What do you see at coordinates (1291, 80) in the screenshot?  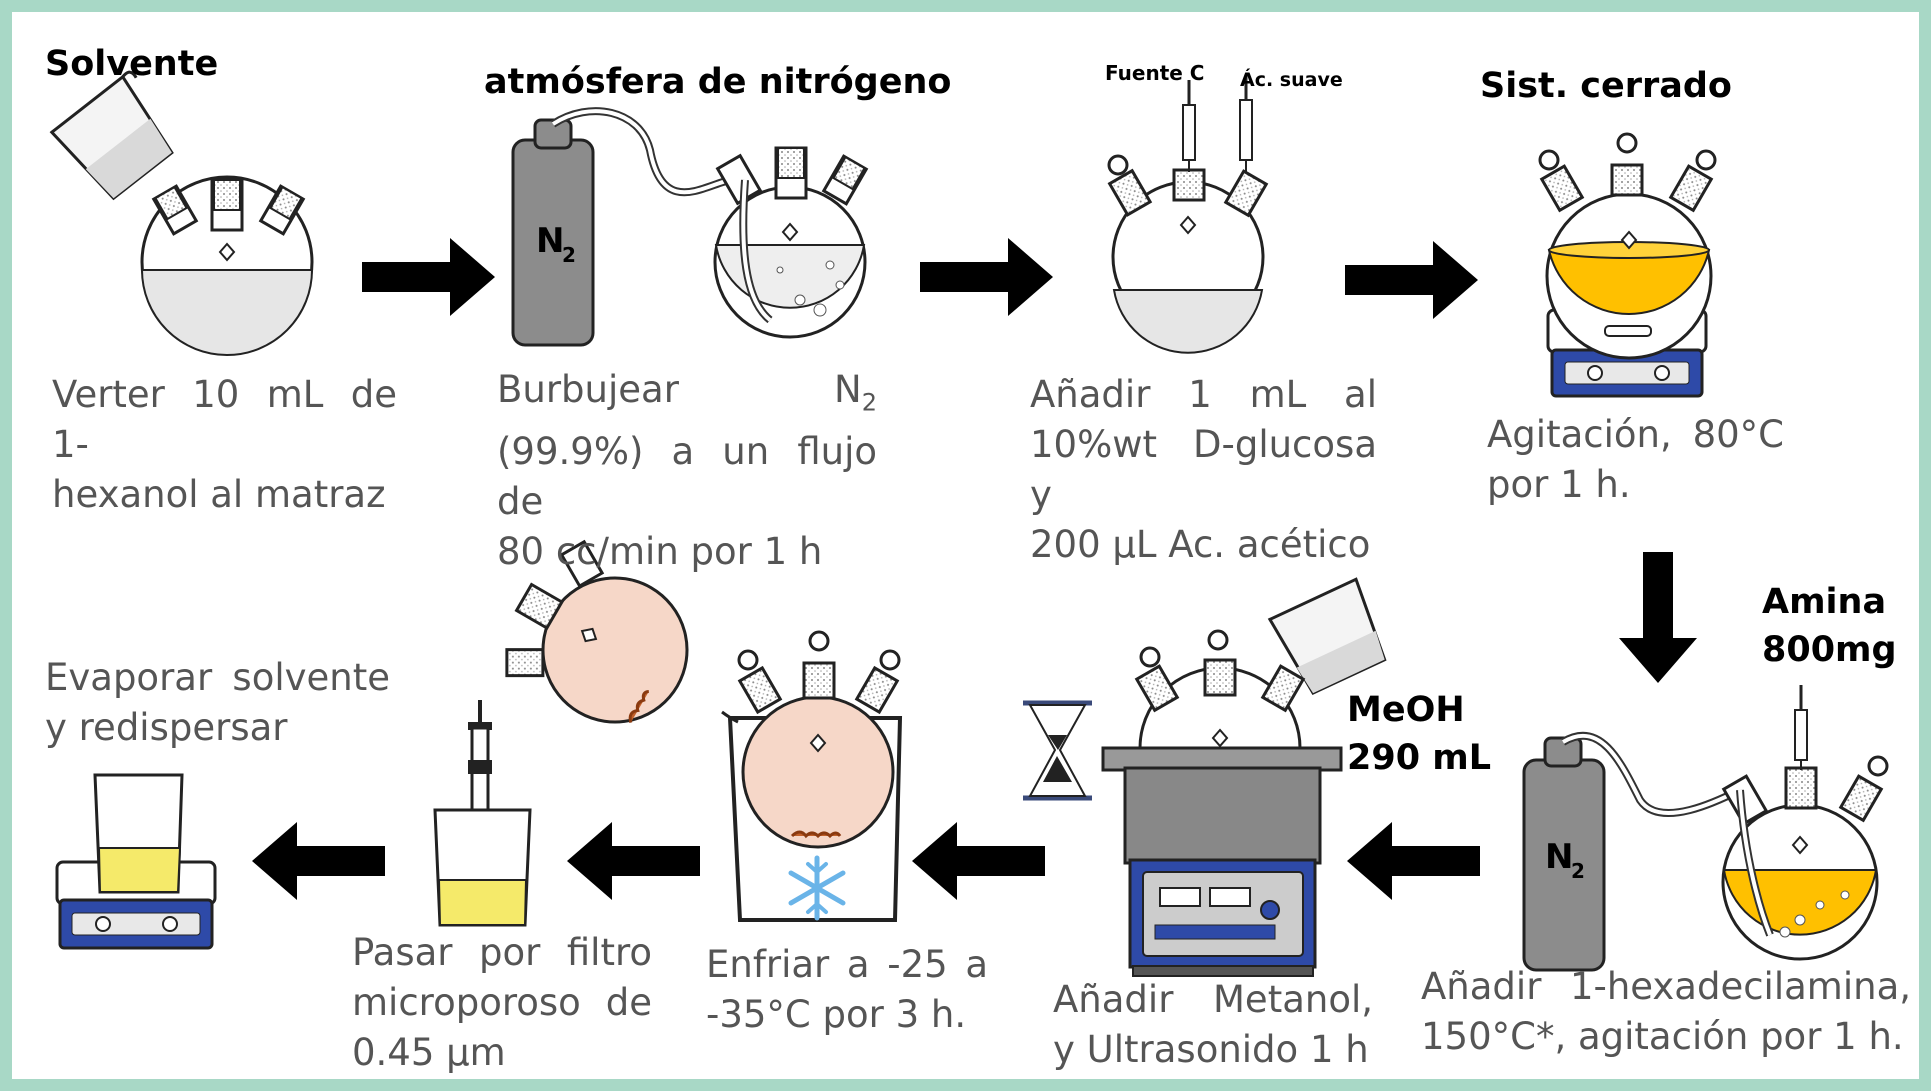 I see `syringe-right-label: Ác. suave` at bounding box center [1291, 80].